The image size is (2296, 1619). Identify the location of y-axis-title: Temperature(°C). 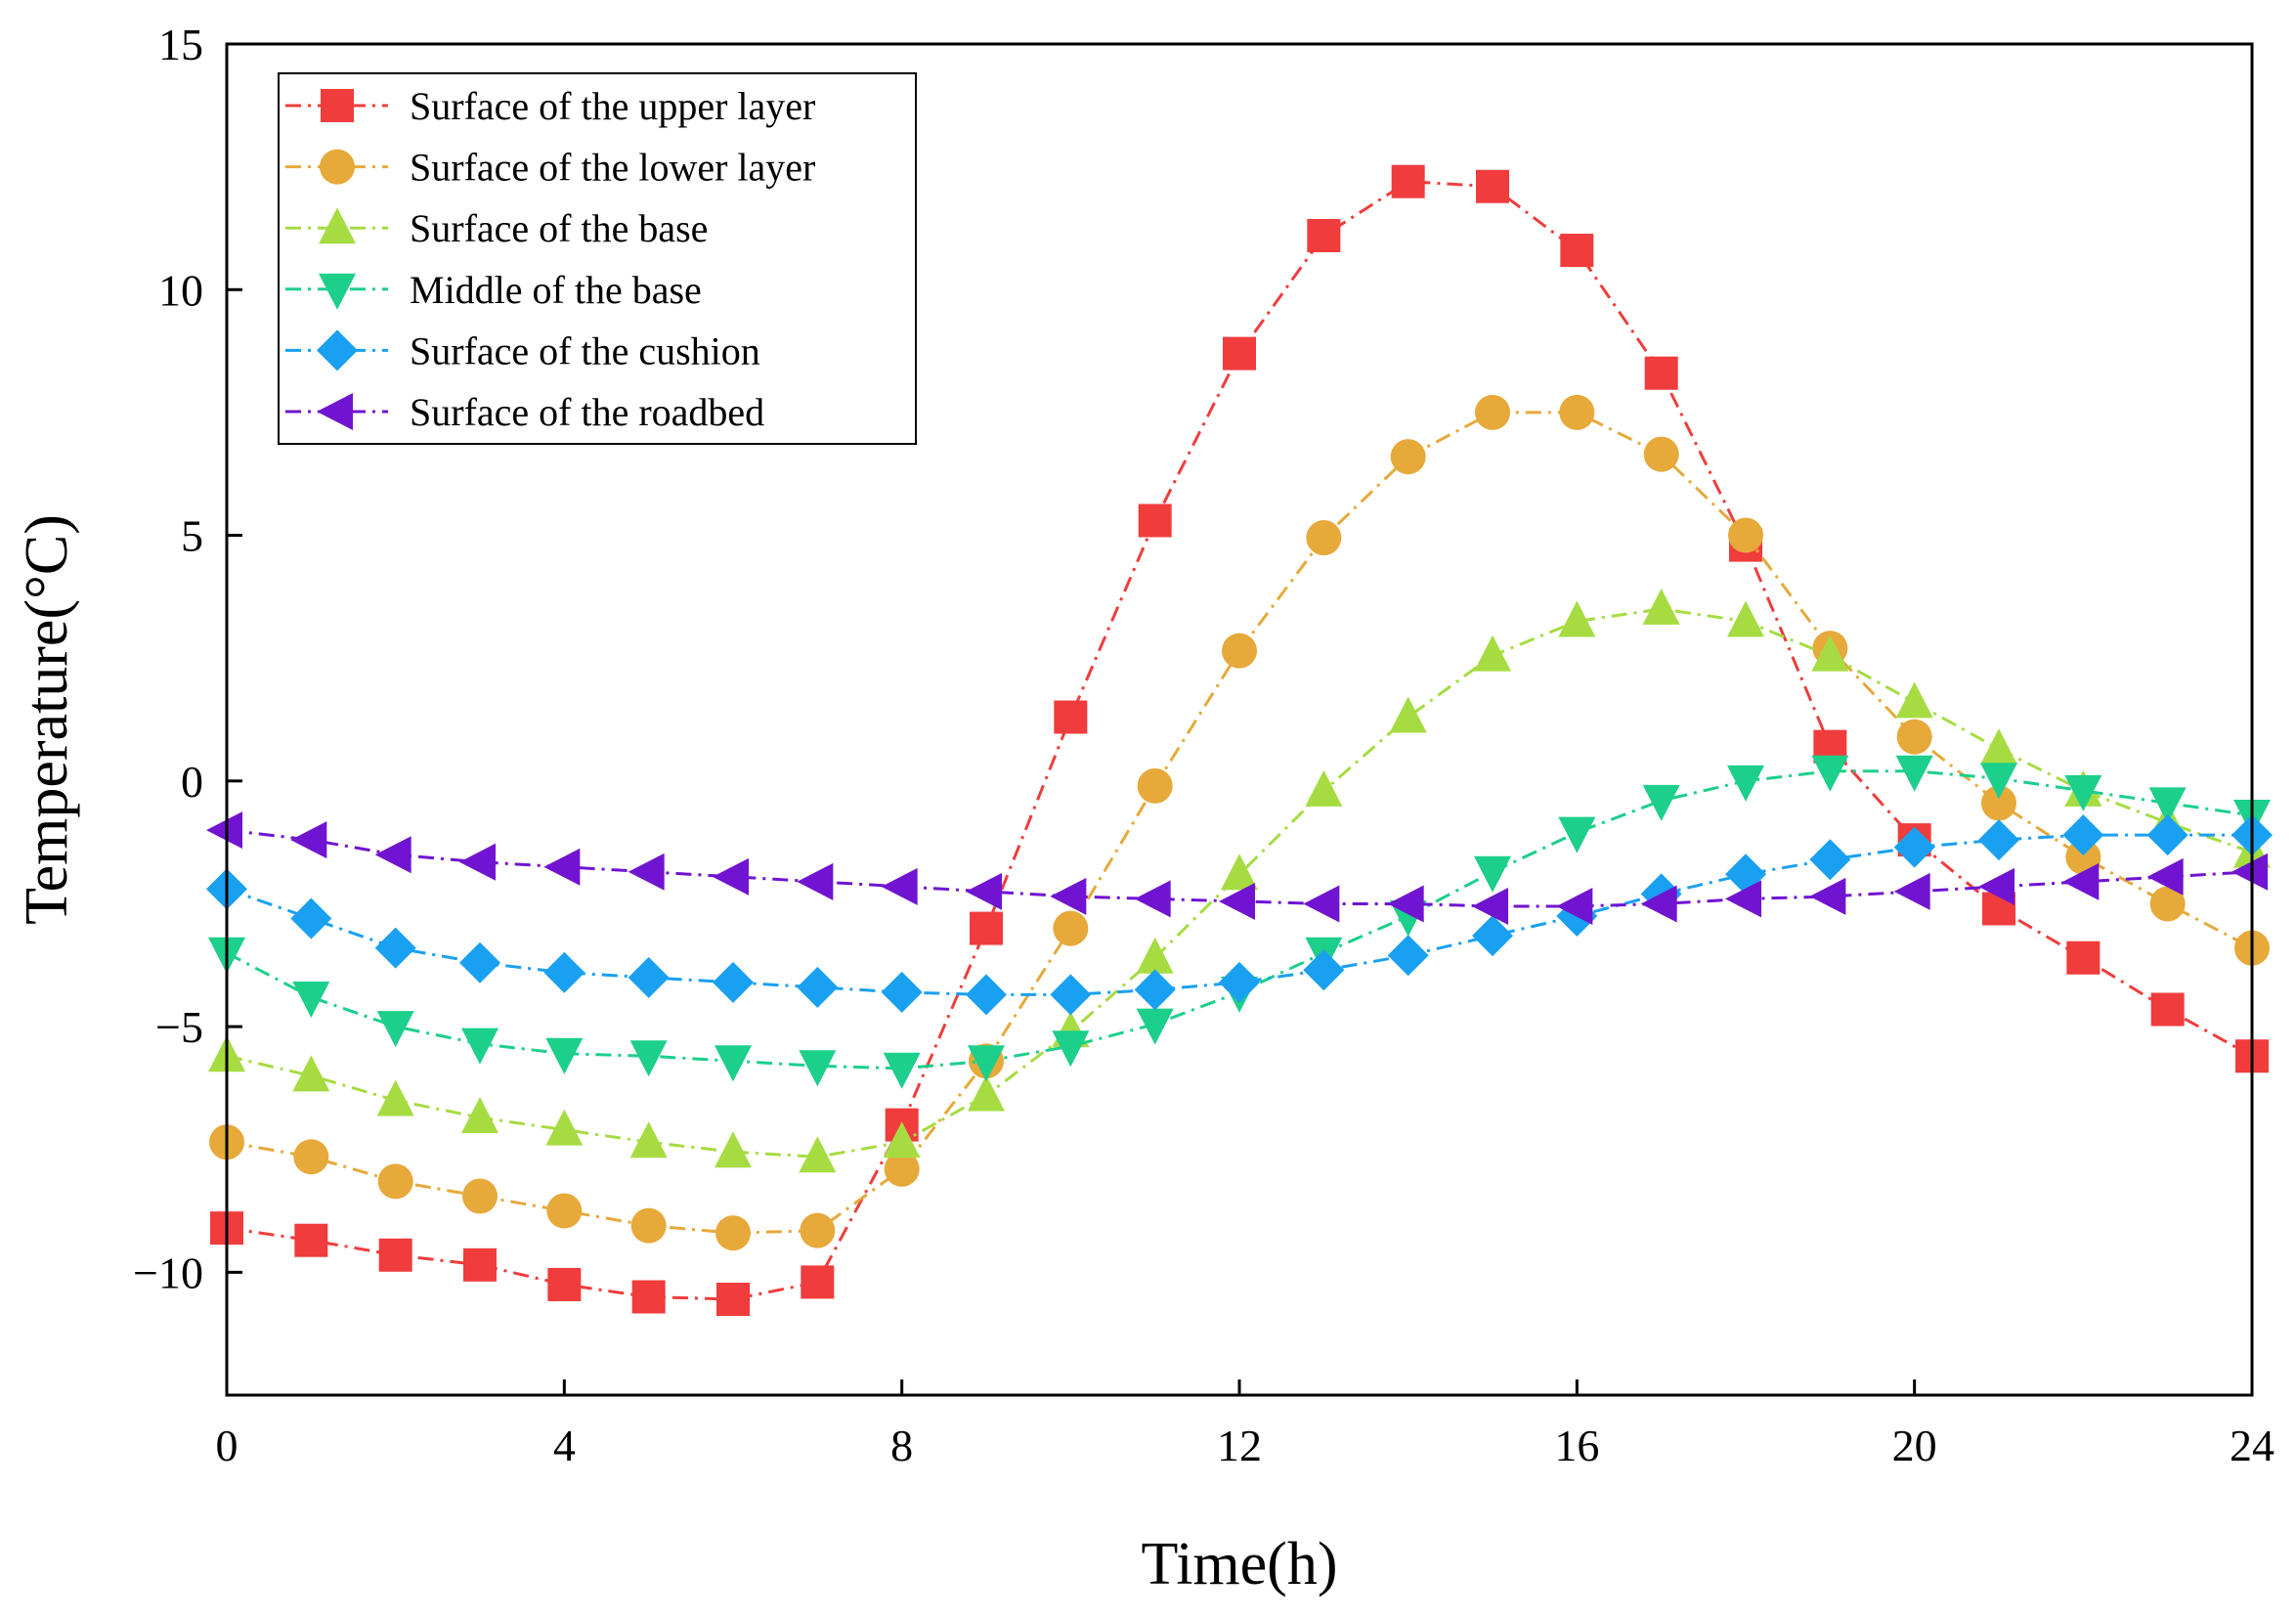
(47, 719).